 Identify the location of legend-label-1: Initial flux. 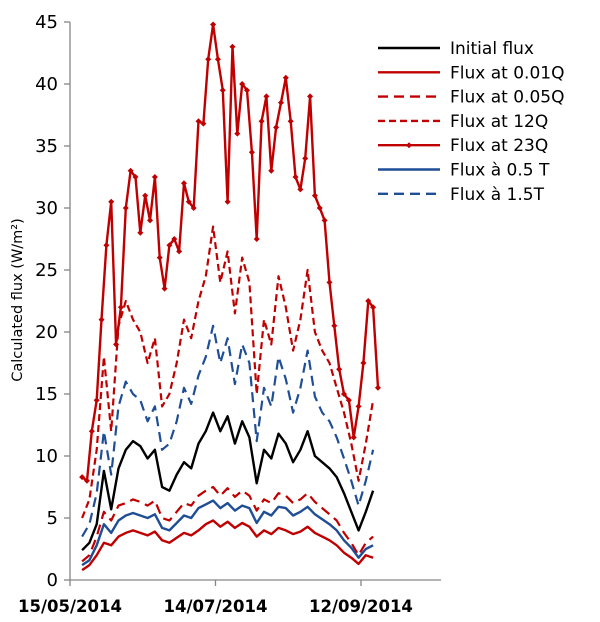
(492, 49).